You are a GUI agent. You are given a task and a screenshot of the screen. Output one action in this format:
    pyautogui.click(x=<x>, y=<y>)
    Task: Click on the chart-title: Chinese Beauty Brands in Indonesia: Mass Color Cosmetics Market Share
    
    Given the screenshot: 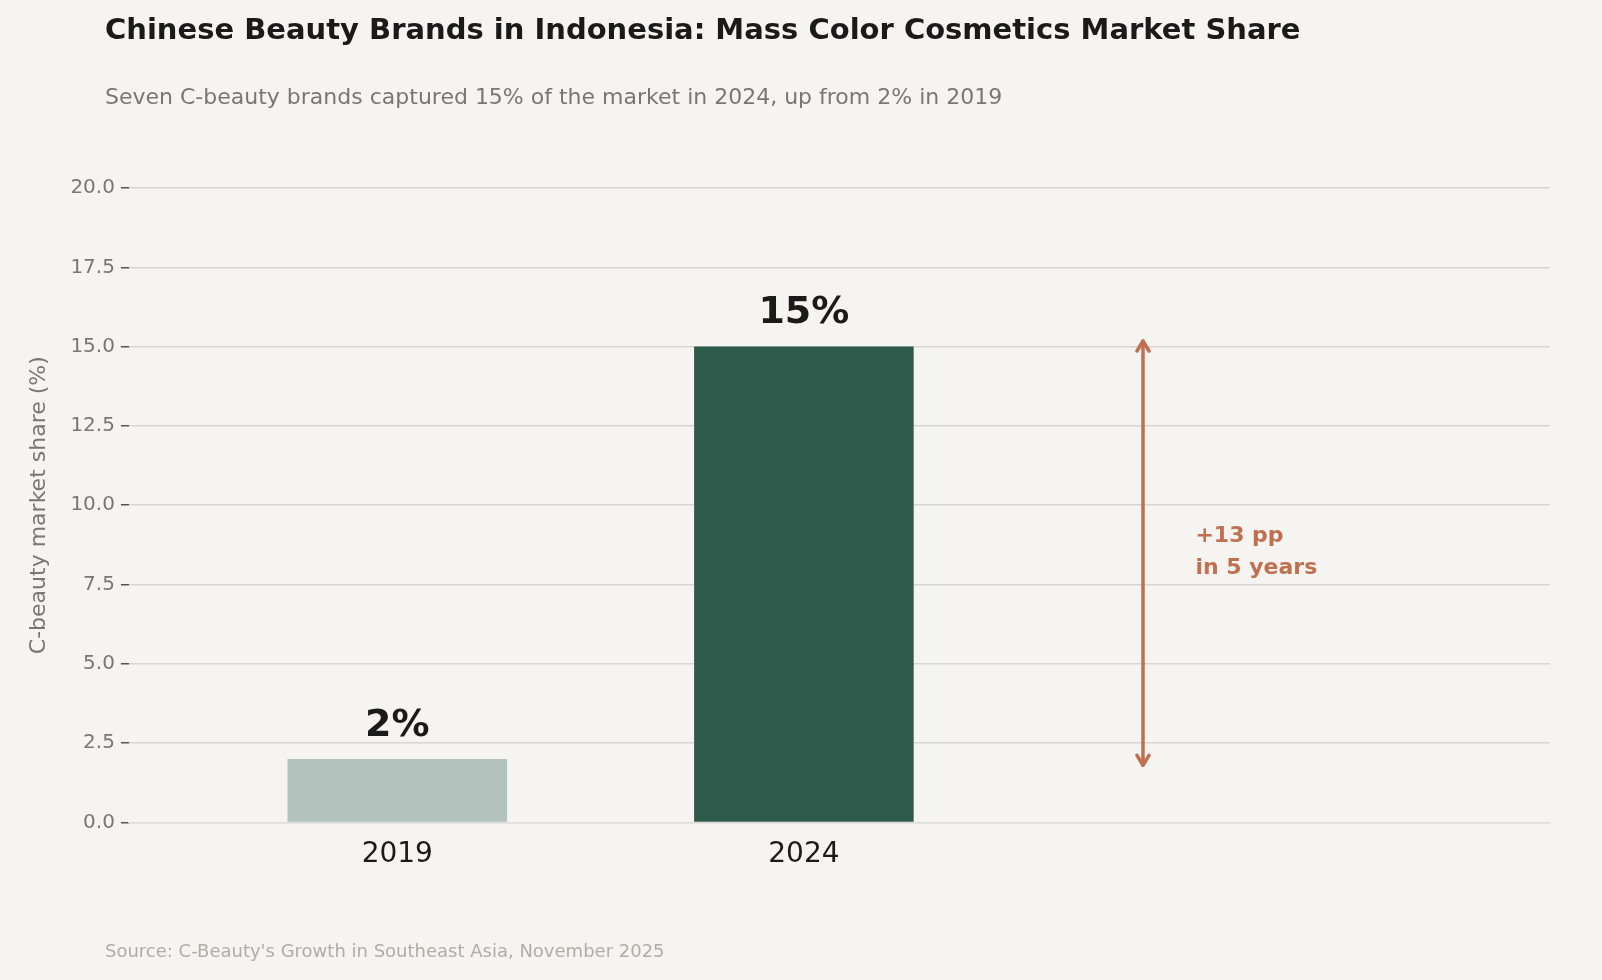 What is the action you would take?
    pyautogui.click(x=703, y=29)
    